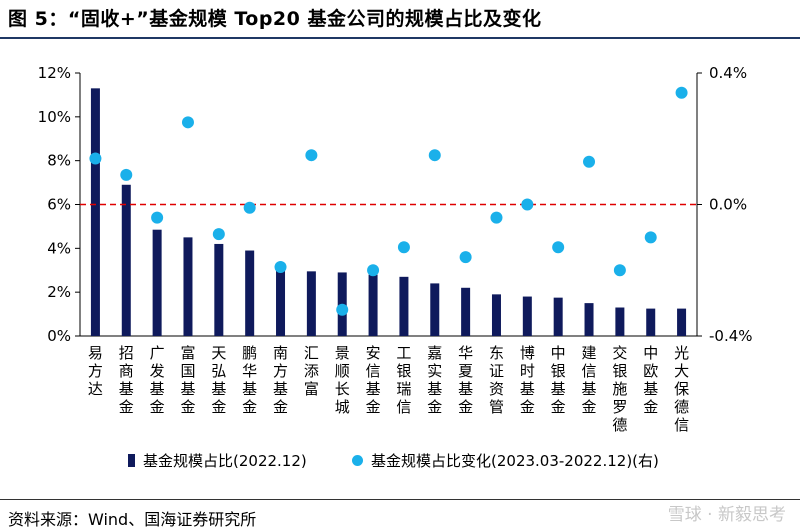 This screenshot has width=800, height=530. Describe the element at coordinates (275, 19) in the screenshot. I see `figure-title: 图 5：“固收+”基金规模 Top20 基金公司的规模占比及变化` at that location.